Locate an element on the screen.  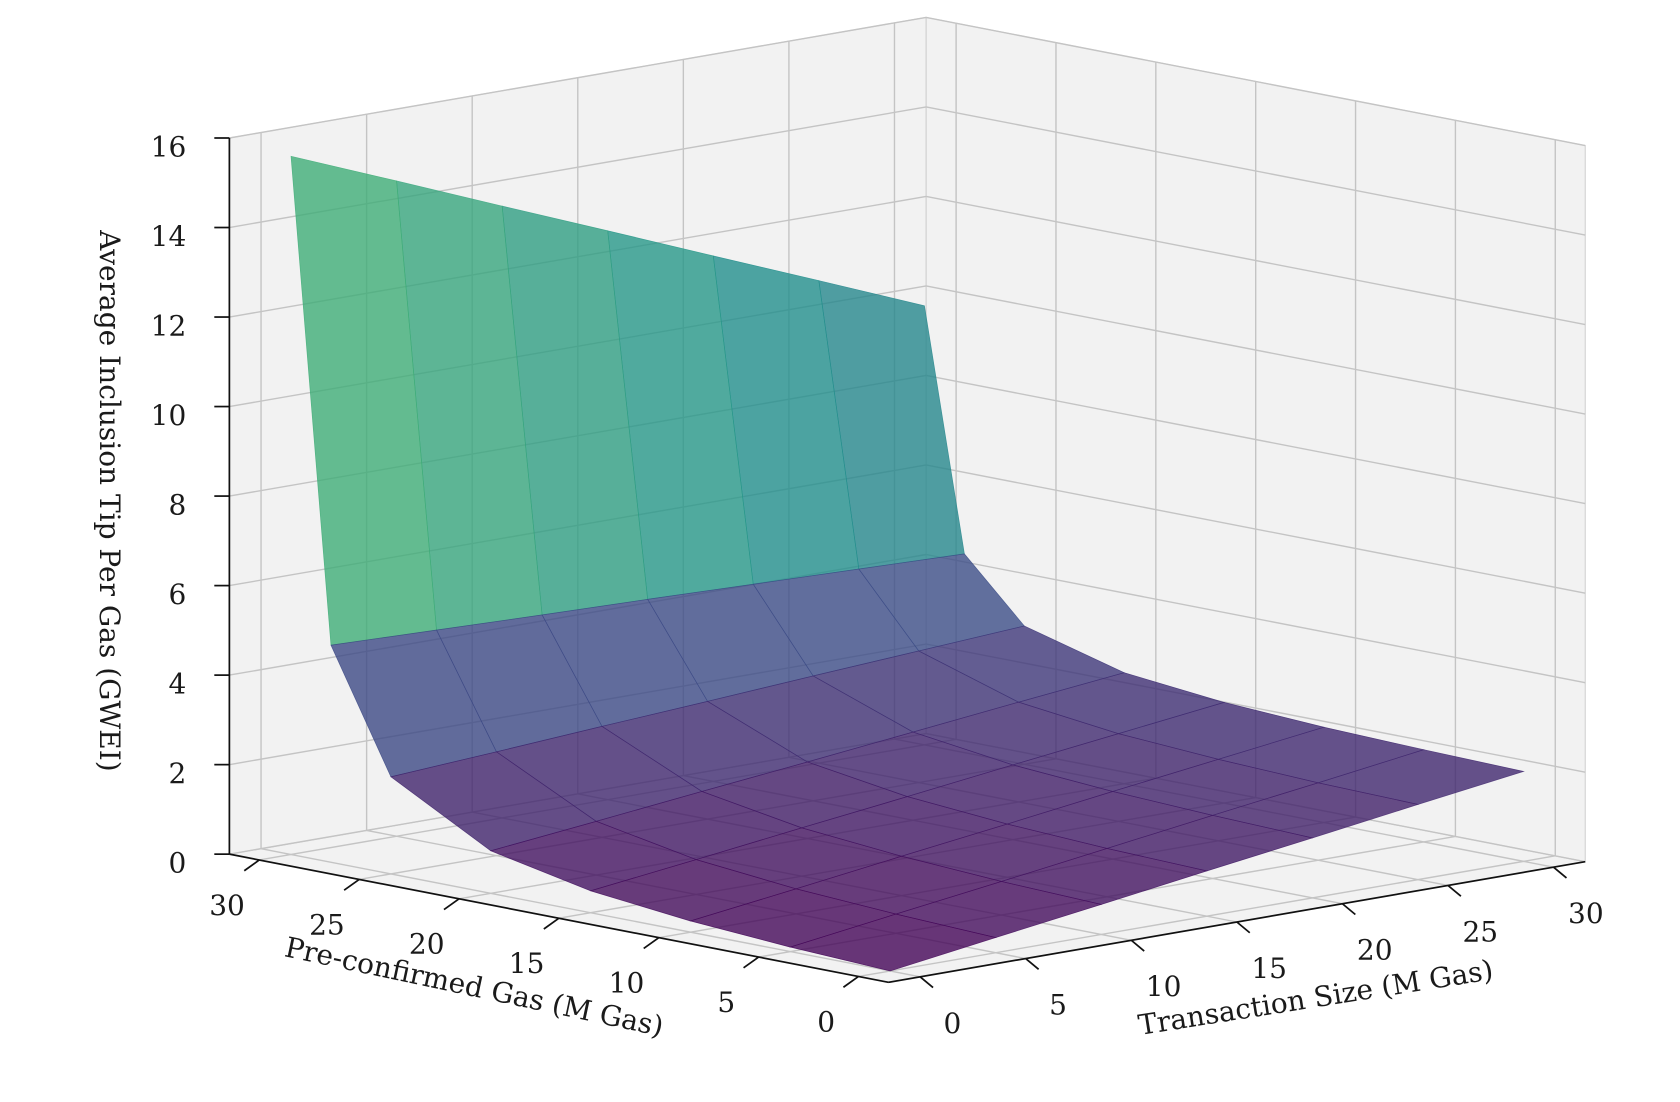
x-tick-label: 25 is located at coordinates (1480, 931).